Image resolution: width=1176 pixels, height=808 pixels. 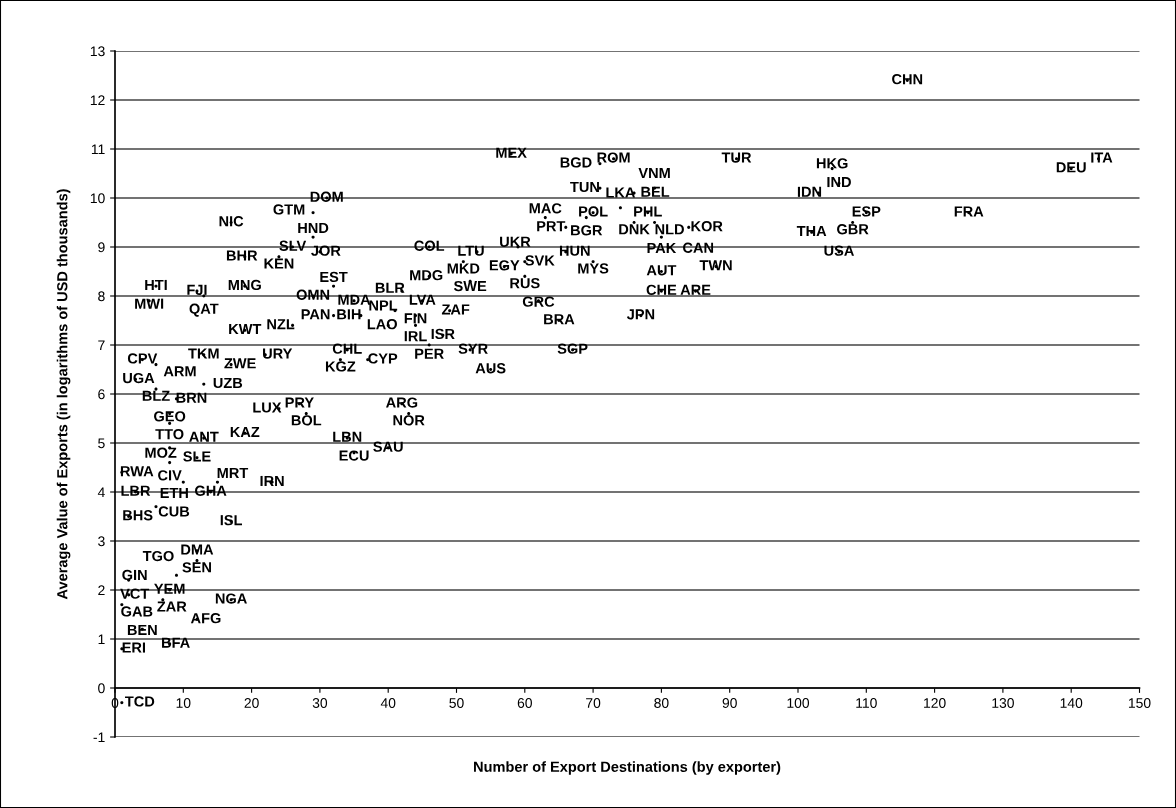 What do you see at coordinates (179, 371) in the screenshot?
I see `data-label: ARM` at bounding box center [179, 371].